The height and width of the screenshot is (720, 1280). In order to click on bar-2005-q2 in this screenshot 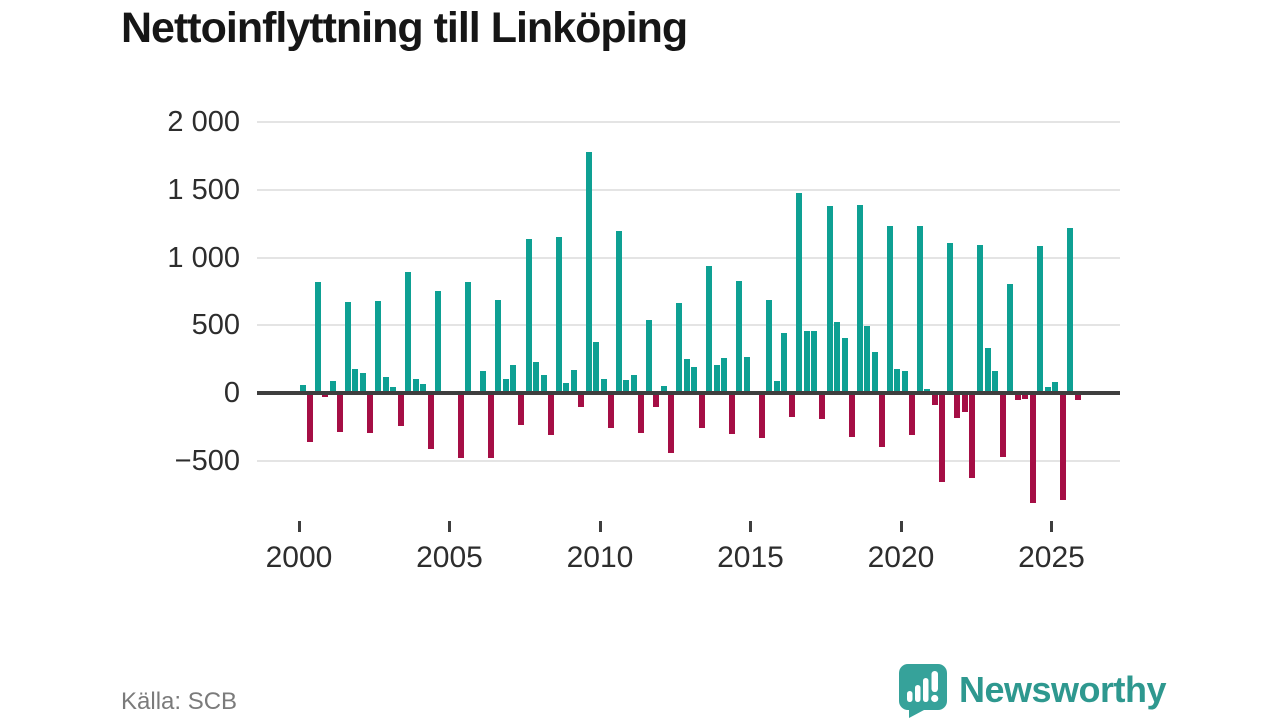, I will do `click(460, 425)`.